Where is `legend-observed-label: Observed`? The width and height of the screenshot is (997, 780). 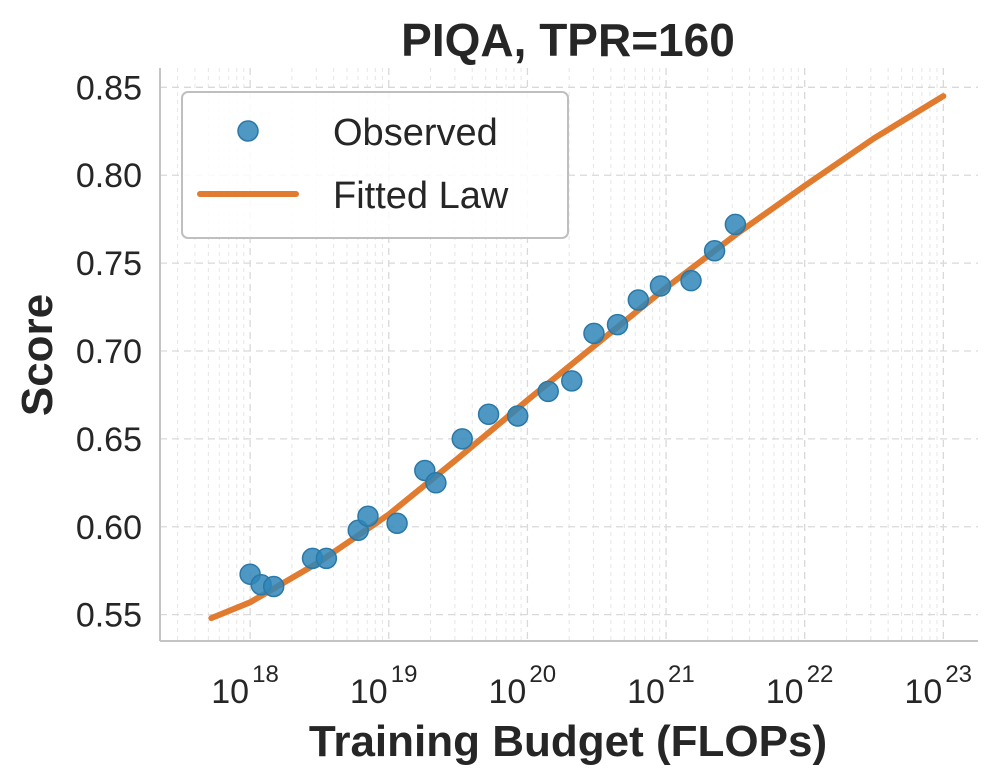
legend-observed-label: Observed is located at coordinates (415, 133).